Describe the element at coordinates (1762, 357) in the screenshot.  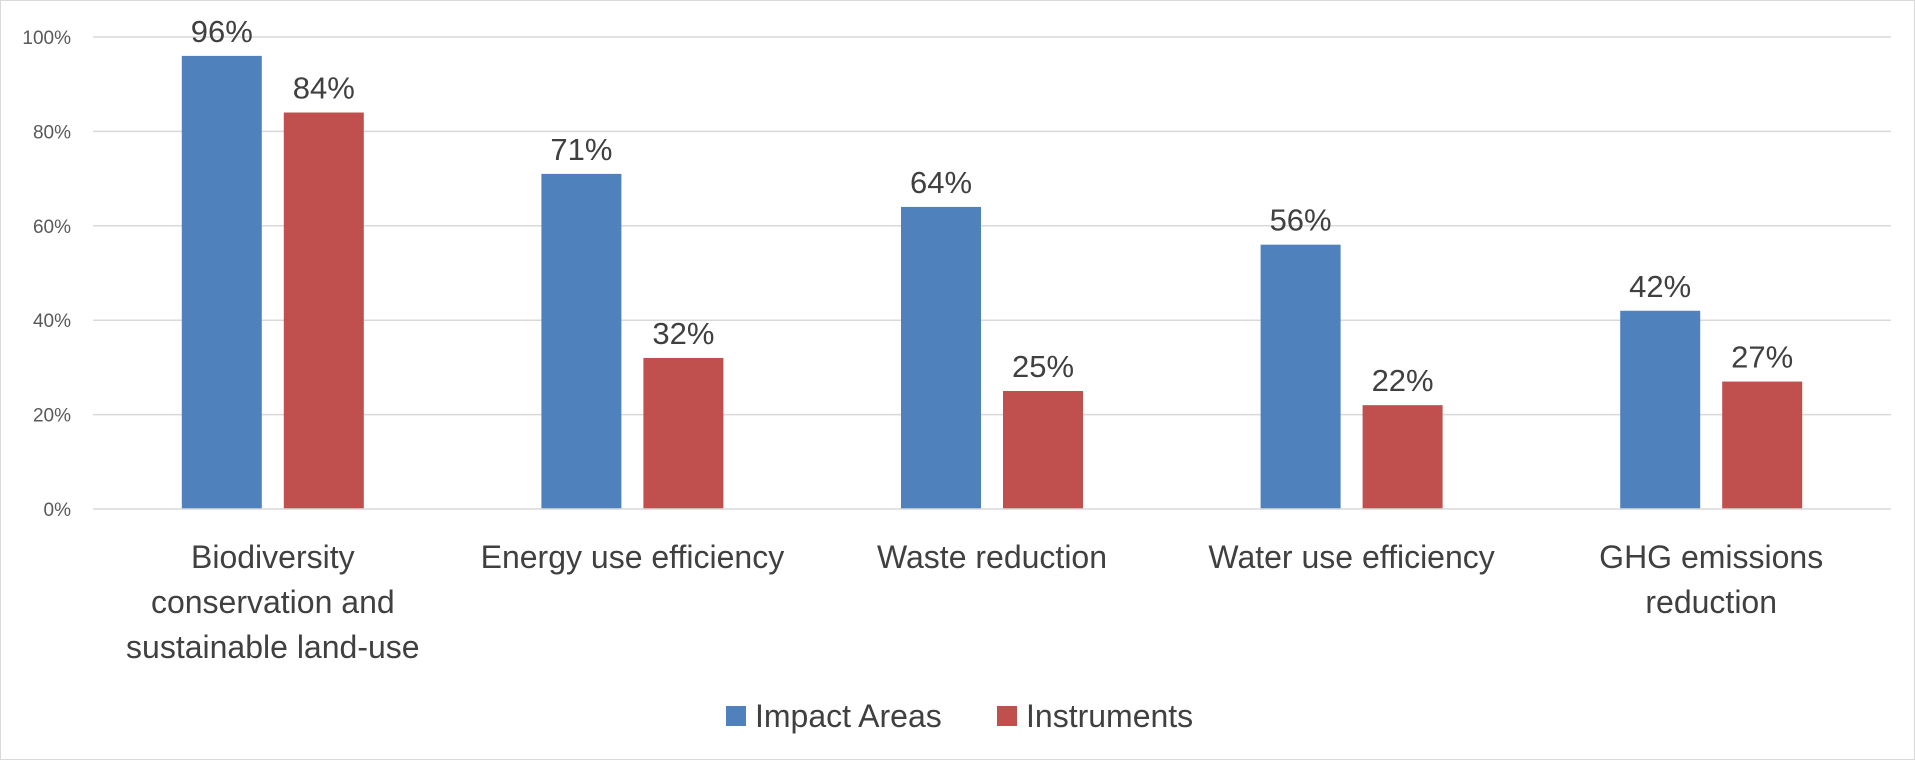
I see `data-label: 27%` at that location.